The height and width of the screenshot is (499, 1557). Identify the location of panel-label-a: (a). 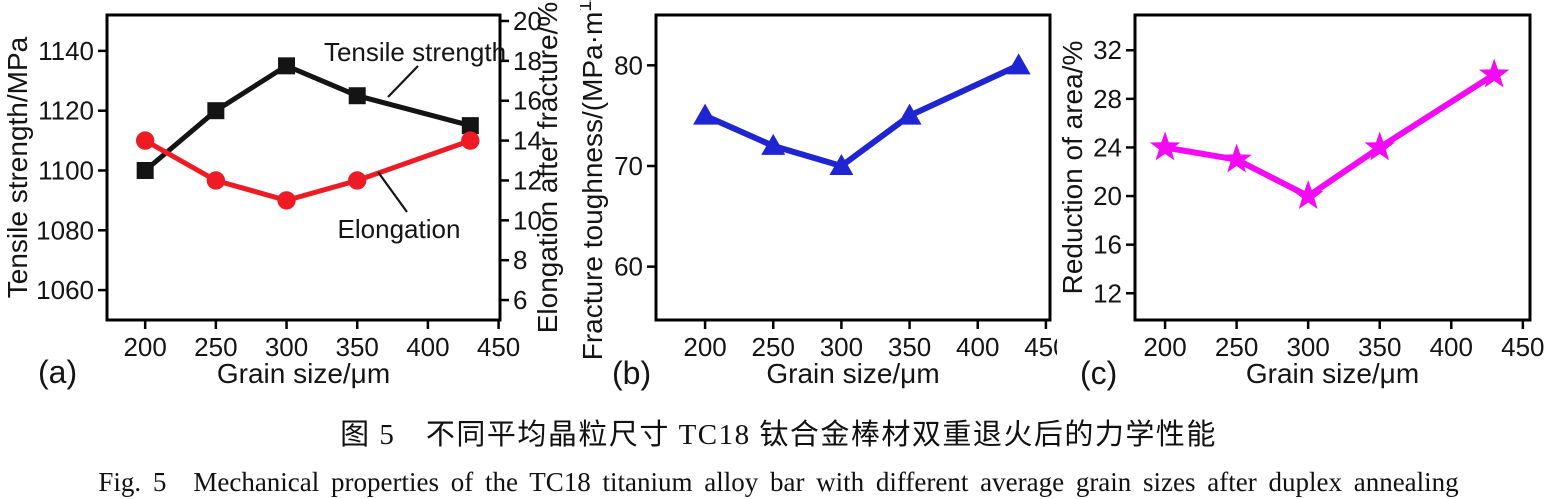
(57, 372).